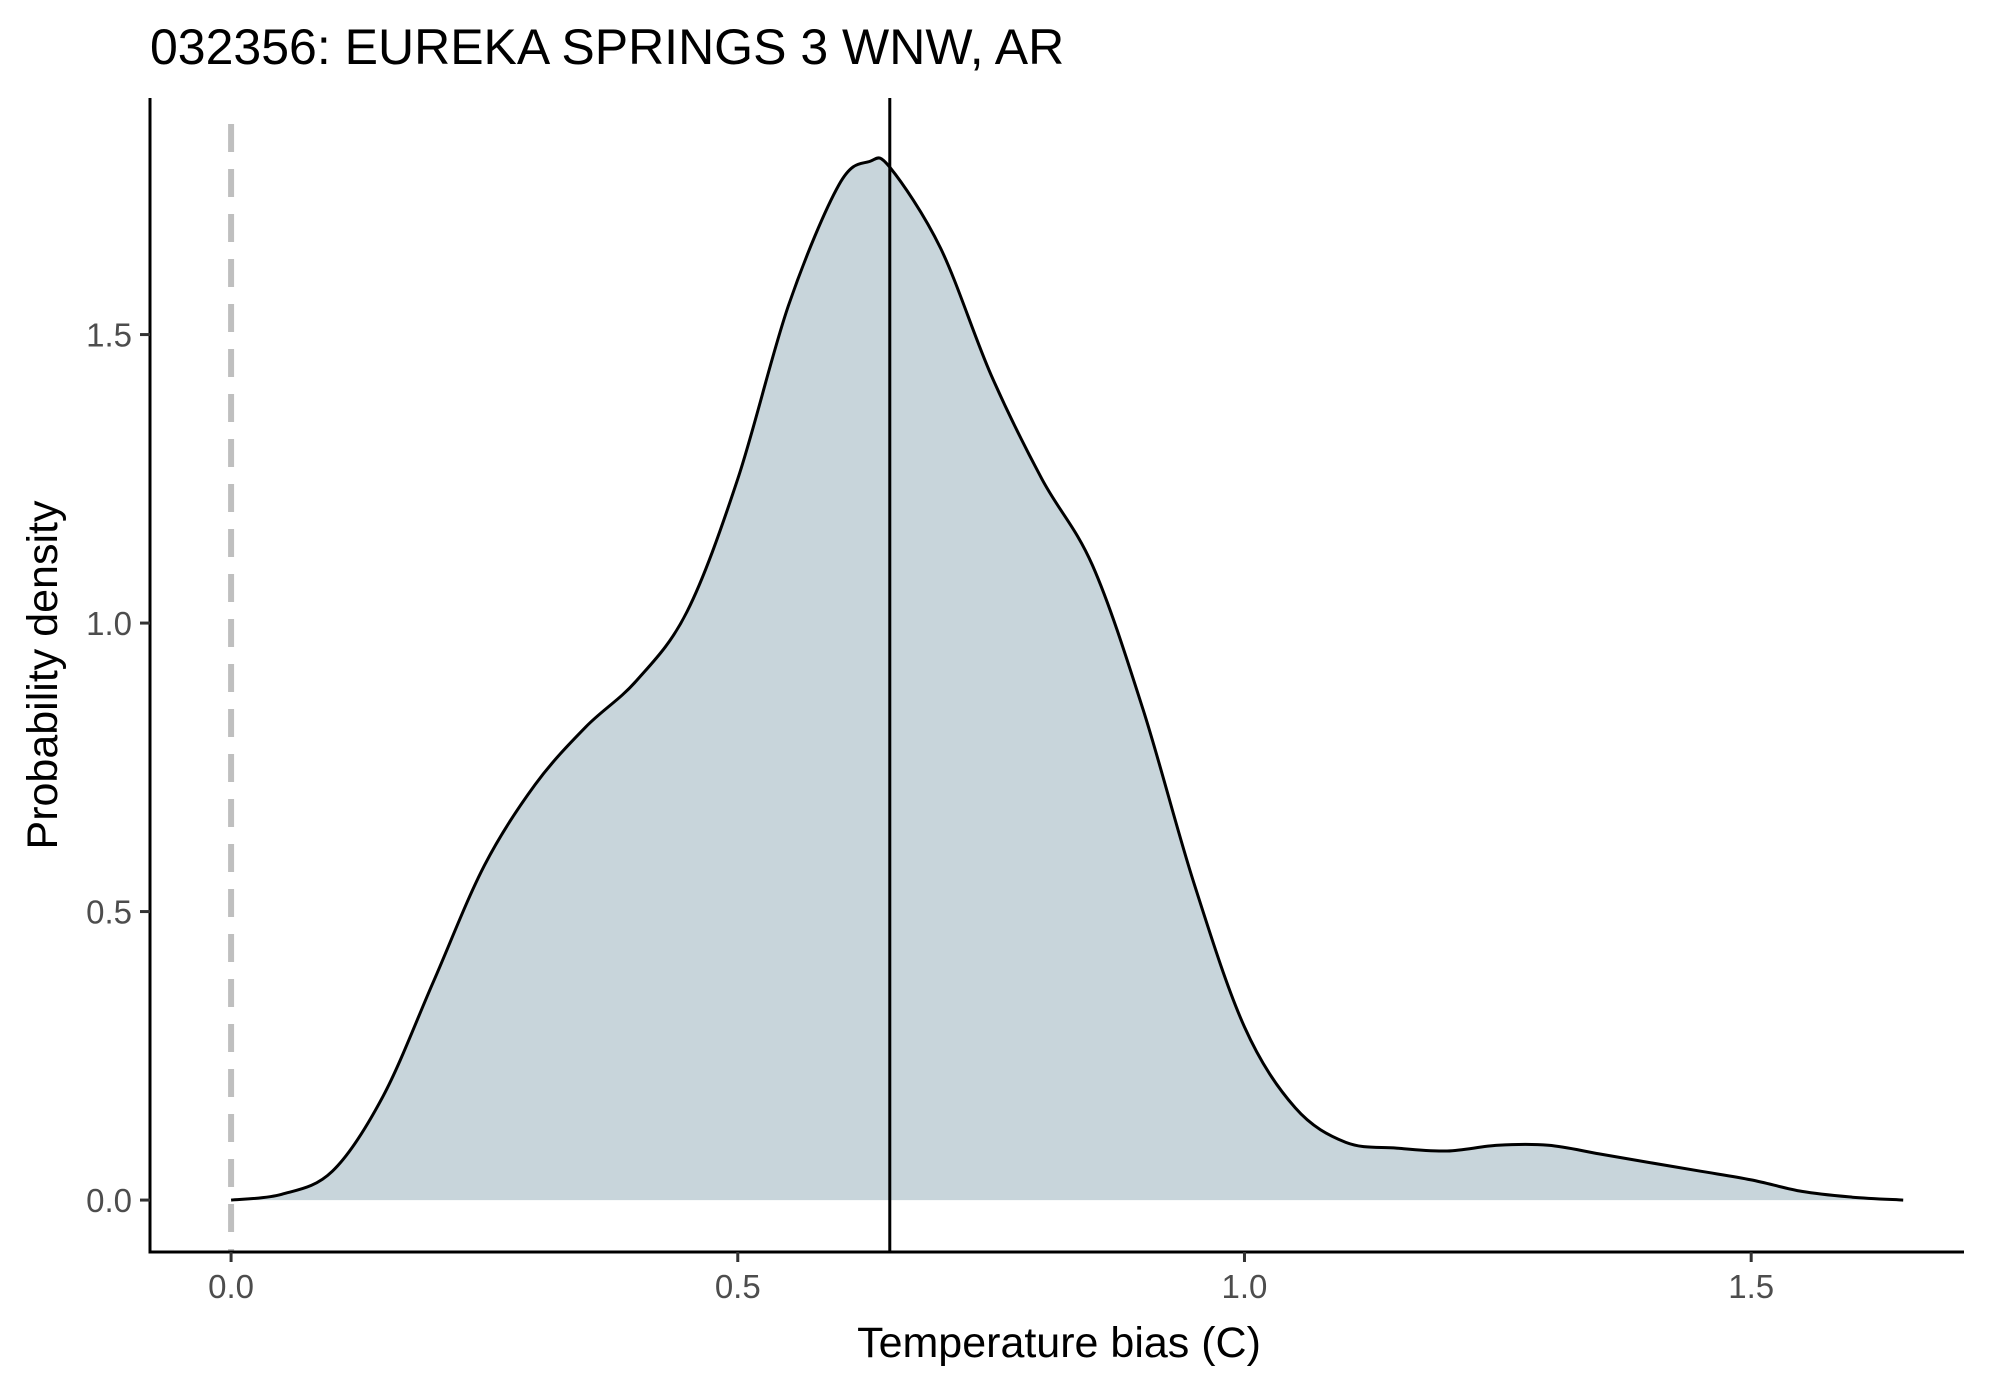 This screenshot has width=1990, height=1384. Describe the element at coordinates (109, 912) in the screenshot. I see `y-tick-label: 0.5` at that location.